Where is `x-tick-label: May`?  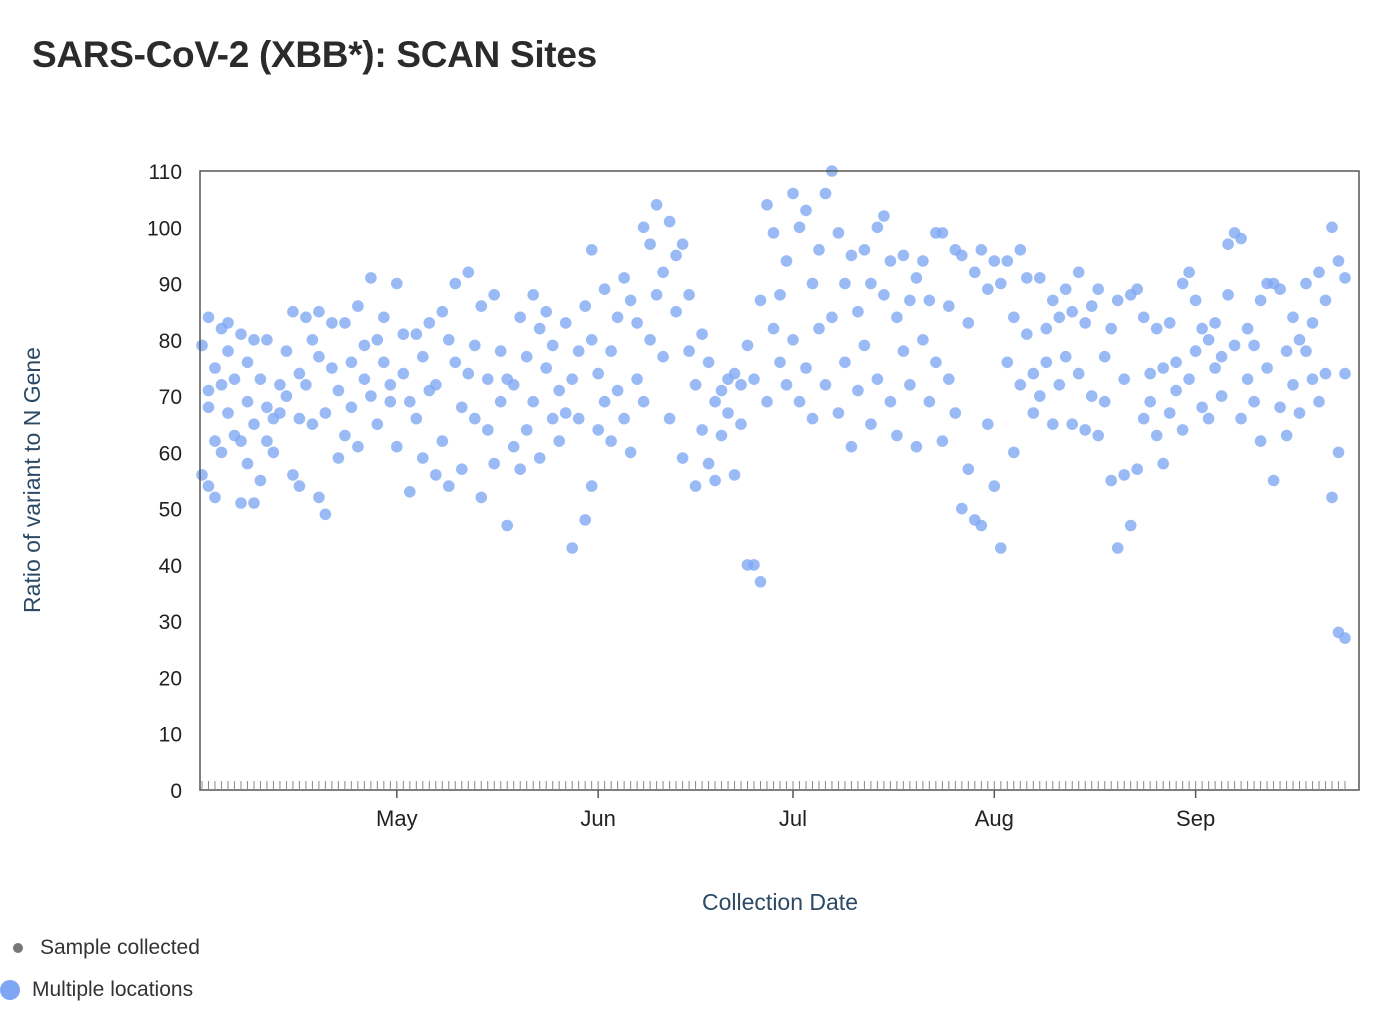 x-tick-label: May is located at coordinates (397, 818).